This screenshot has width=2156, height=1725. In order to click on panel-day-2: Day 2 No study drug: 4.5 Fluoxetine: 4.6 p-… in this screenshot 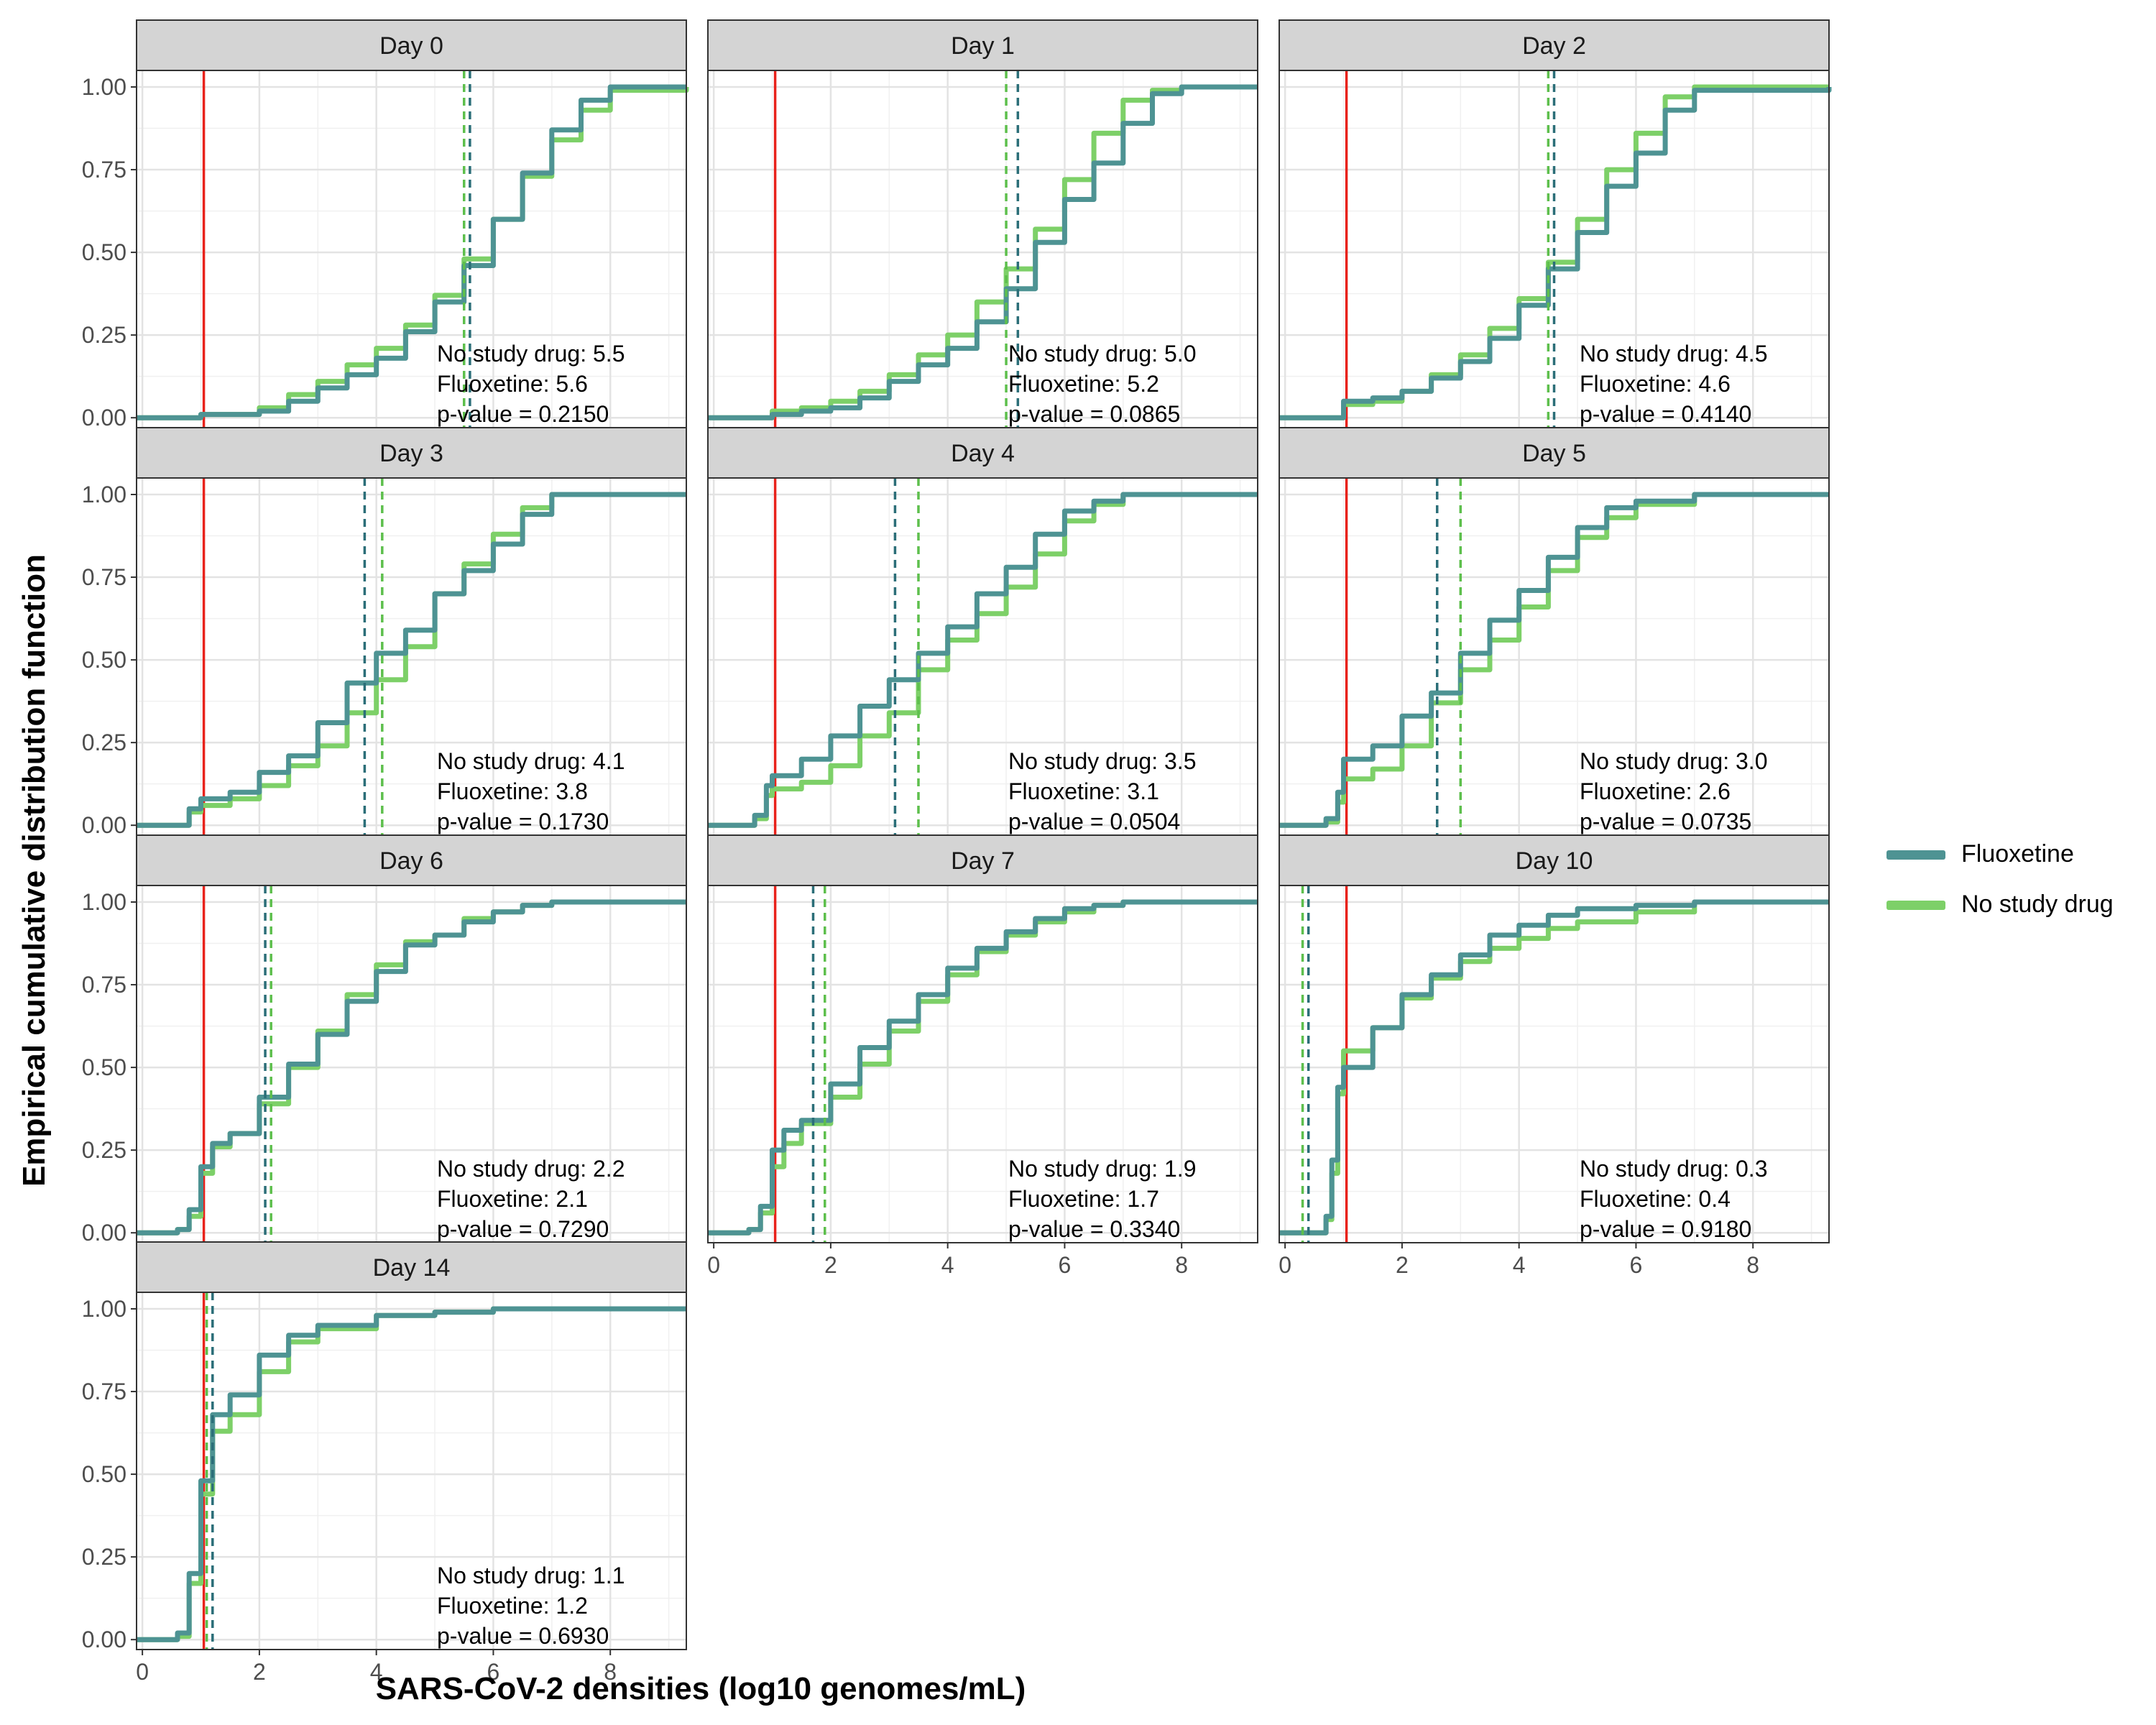, I will do `click(1555, 223)`.